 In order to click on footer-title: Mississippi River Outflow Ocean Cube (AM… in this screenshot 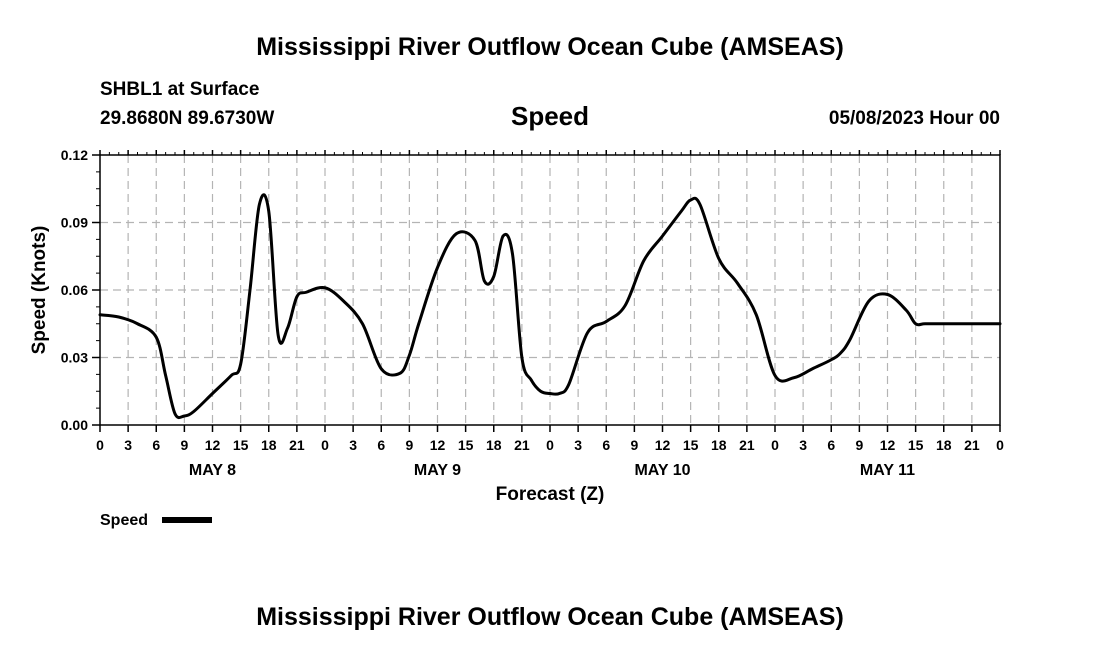, I will do `click(550, 617)`.